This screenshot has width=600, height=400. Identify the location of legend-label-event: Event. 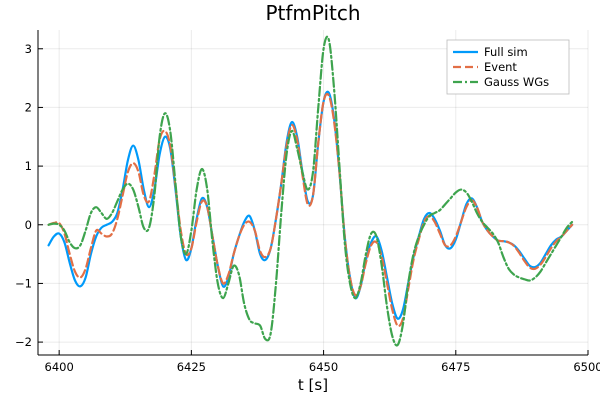
(500, 67).